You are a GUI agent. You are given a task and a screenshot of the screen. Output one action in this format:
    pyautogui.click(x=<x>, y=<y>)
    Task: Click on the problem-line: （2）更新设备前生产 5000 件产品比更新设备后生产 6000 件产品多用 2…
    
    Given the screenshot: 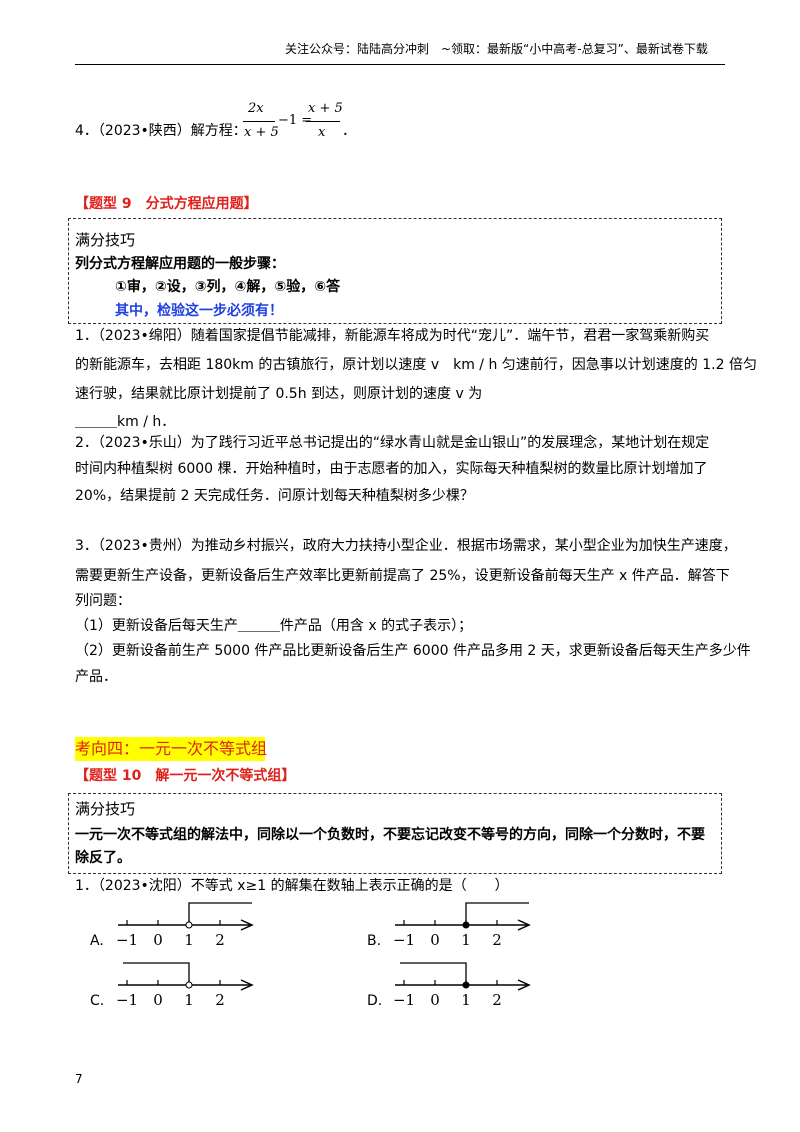 What is the action you would take?
    pyautogui.click(x=413, y=651)
    